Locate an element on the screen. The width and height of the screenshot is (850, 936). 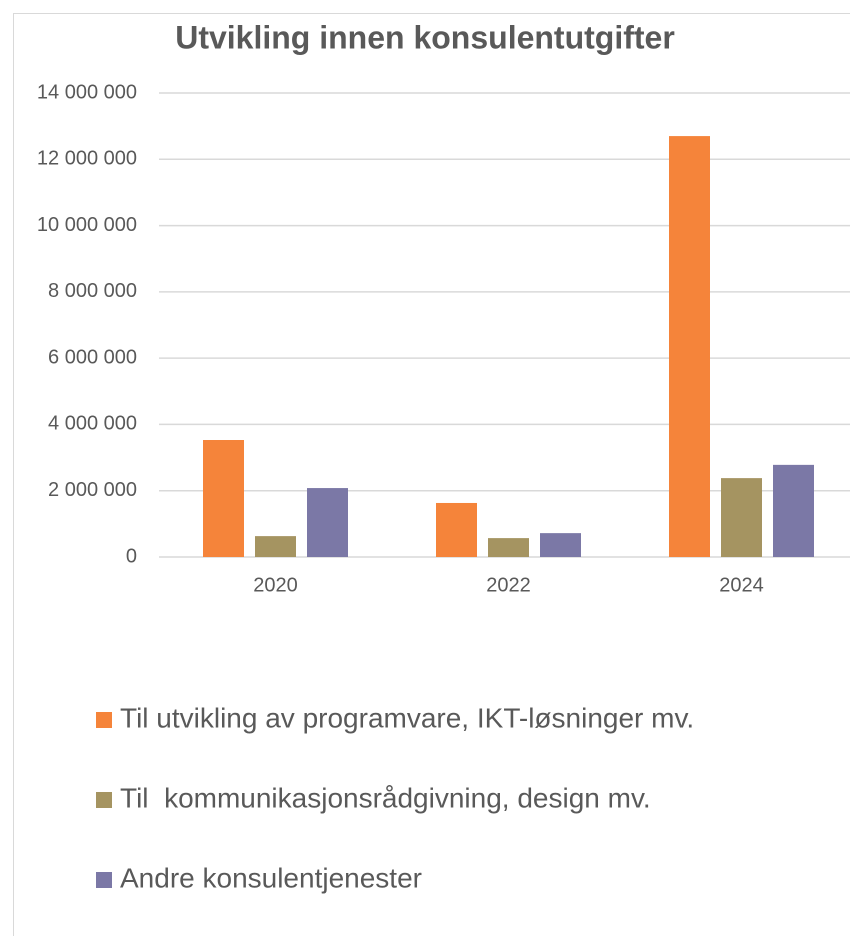
x-tick-label: 2022 is located at coordinates (508, 585).